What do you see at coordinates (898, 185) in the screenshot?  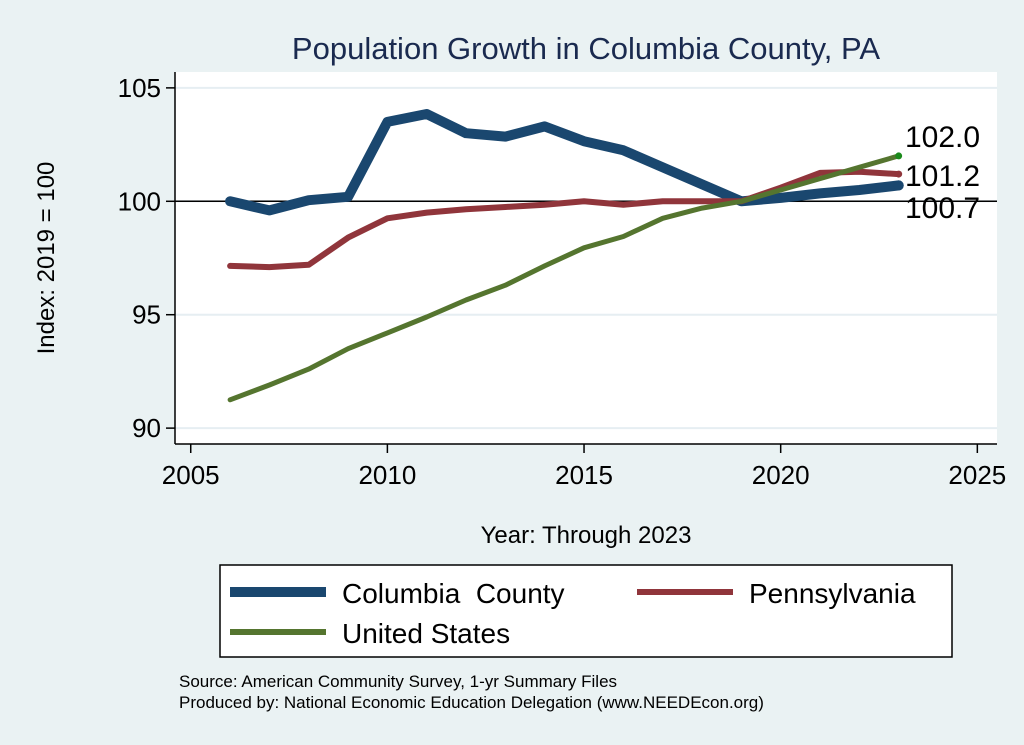 I see `end-marker-columbia-county` at bounding box center [898, 185].